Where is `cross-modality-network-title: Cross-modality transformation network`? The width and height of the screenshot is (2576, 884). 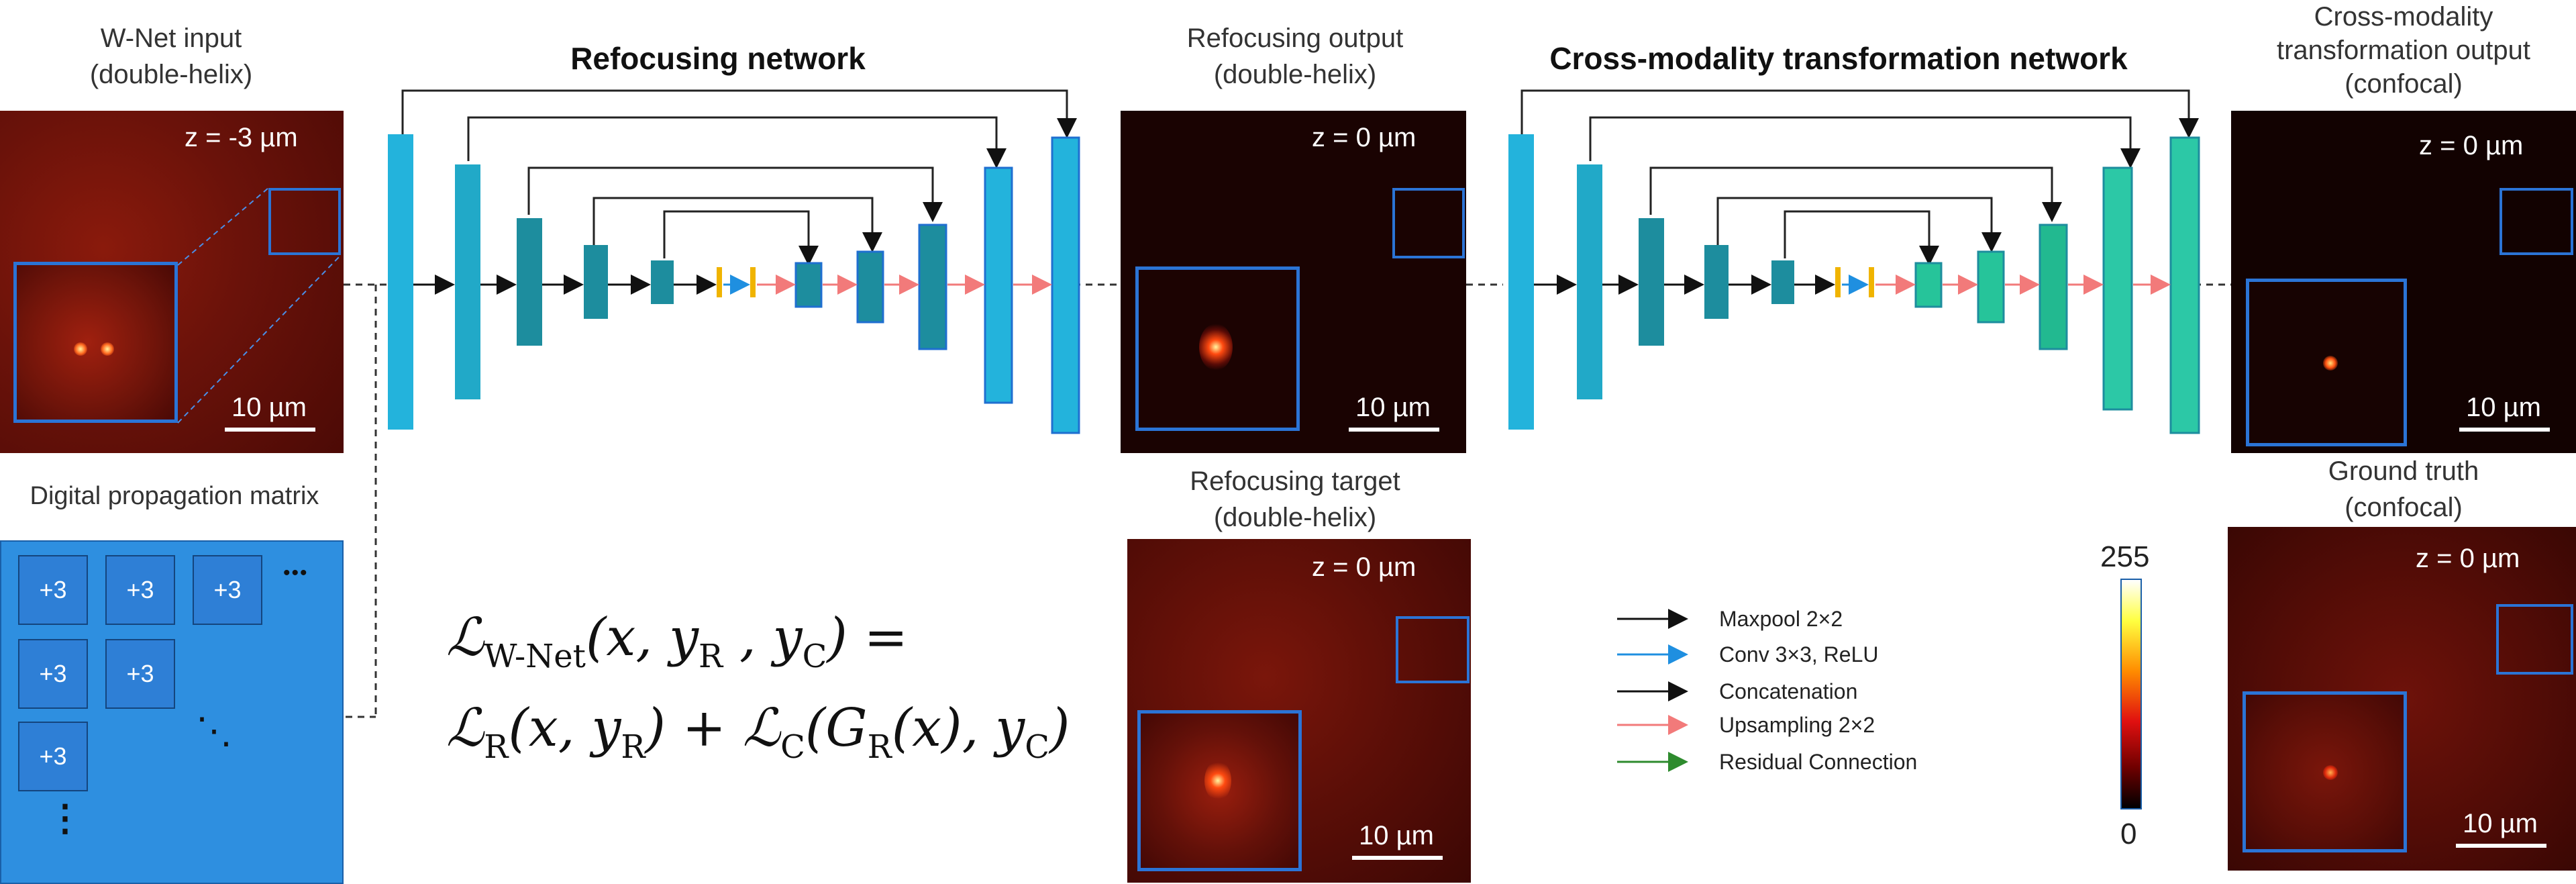 cross-modality-network-title: Cross-modality transformation network is located at coordinates (1838, 58).